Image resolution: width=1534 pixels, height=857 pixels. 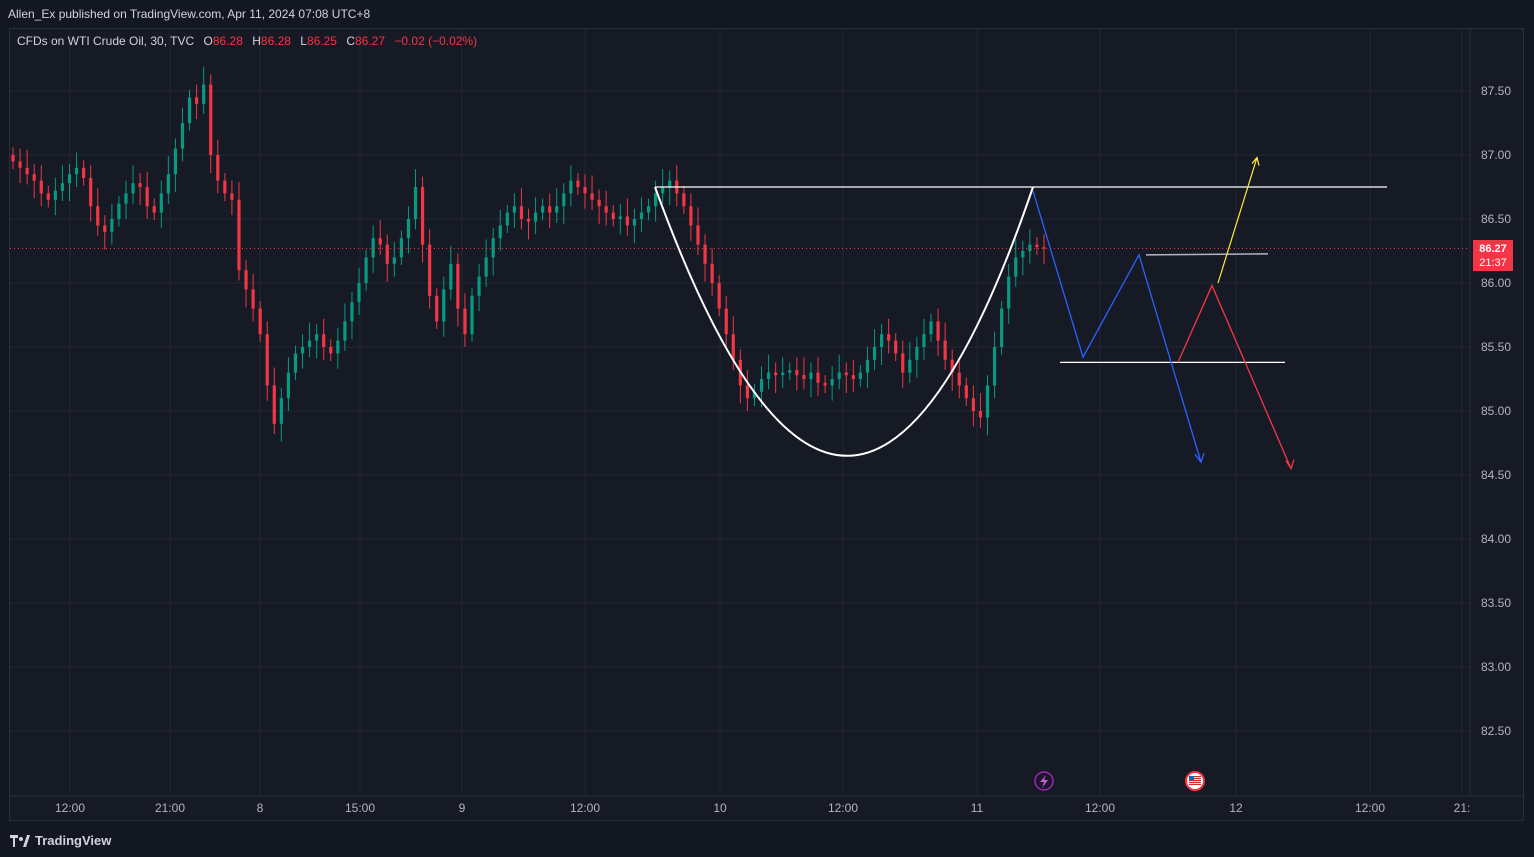 I want to click on price-tick-label: 85.50, so click(x=1496, y=347).